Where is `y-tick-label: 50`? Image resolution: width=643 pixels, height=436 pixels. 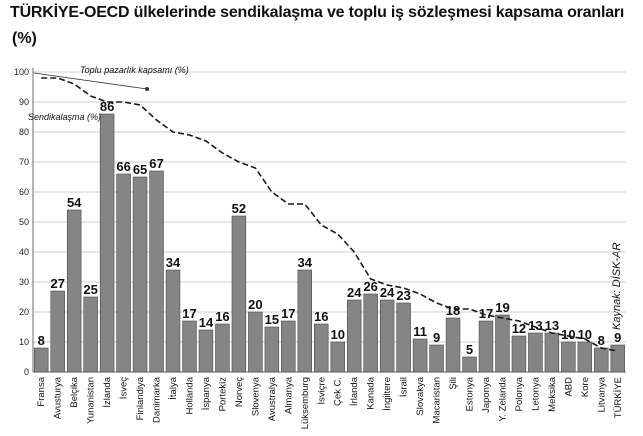 y-tick-label: 50 is located at coordinates (24, 222).